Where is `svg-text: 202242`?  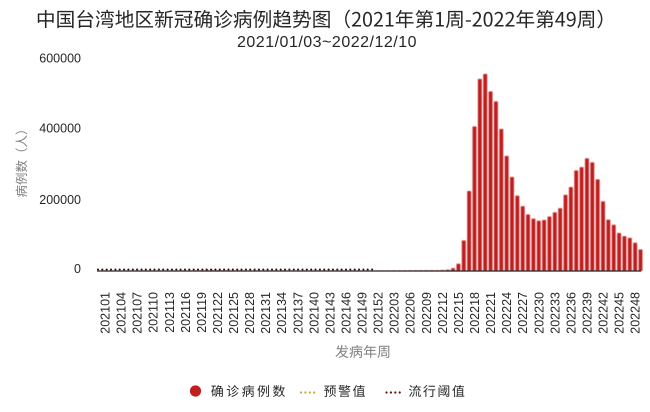
svg-text: 202242 is located at coordinates (604, 313).